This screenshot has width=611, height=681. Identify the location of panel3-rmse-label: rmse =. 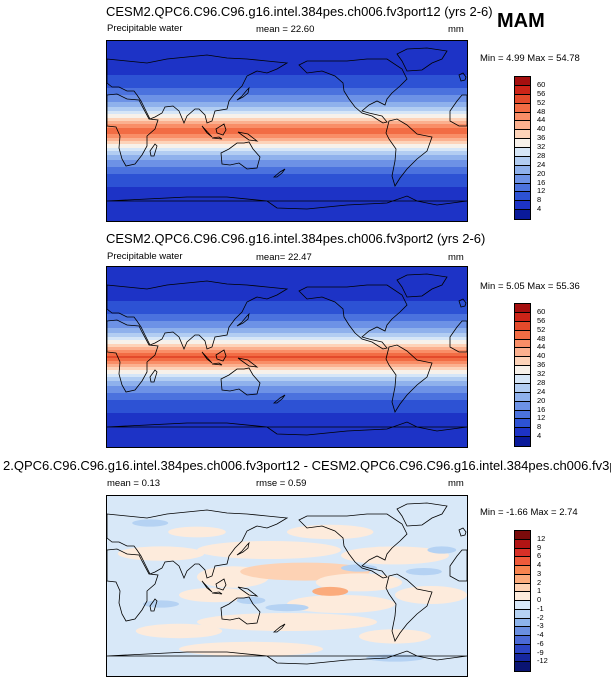
(271, 483).